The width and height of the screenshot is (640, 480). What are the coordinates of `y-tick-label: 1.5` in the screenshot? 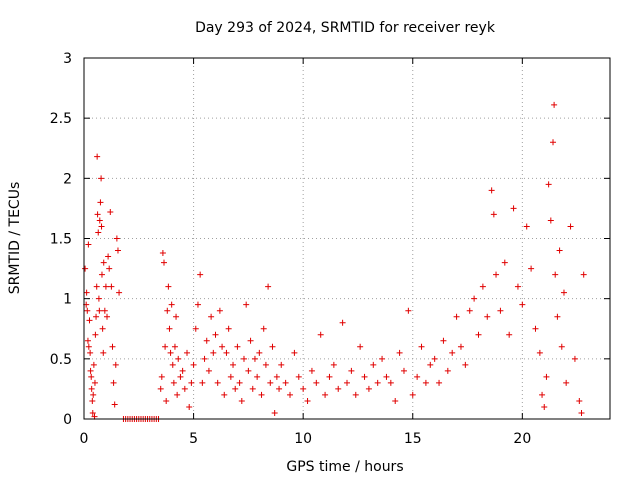 It's located at (61, 240).